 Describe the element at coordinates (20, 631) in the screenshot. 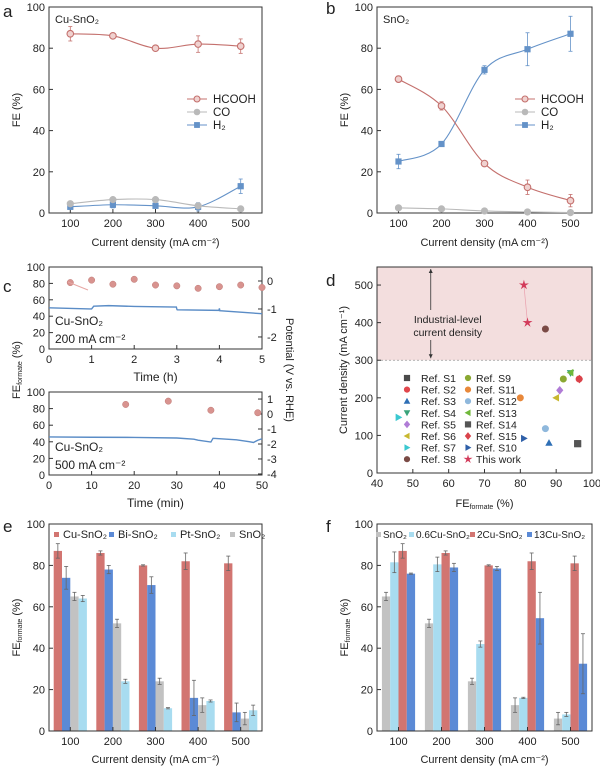

I see `y-axis-label-part: formate` at that location.